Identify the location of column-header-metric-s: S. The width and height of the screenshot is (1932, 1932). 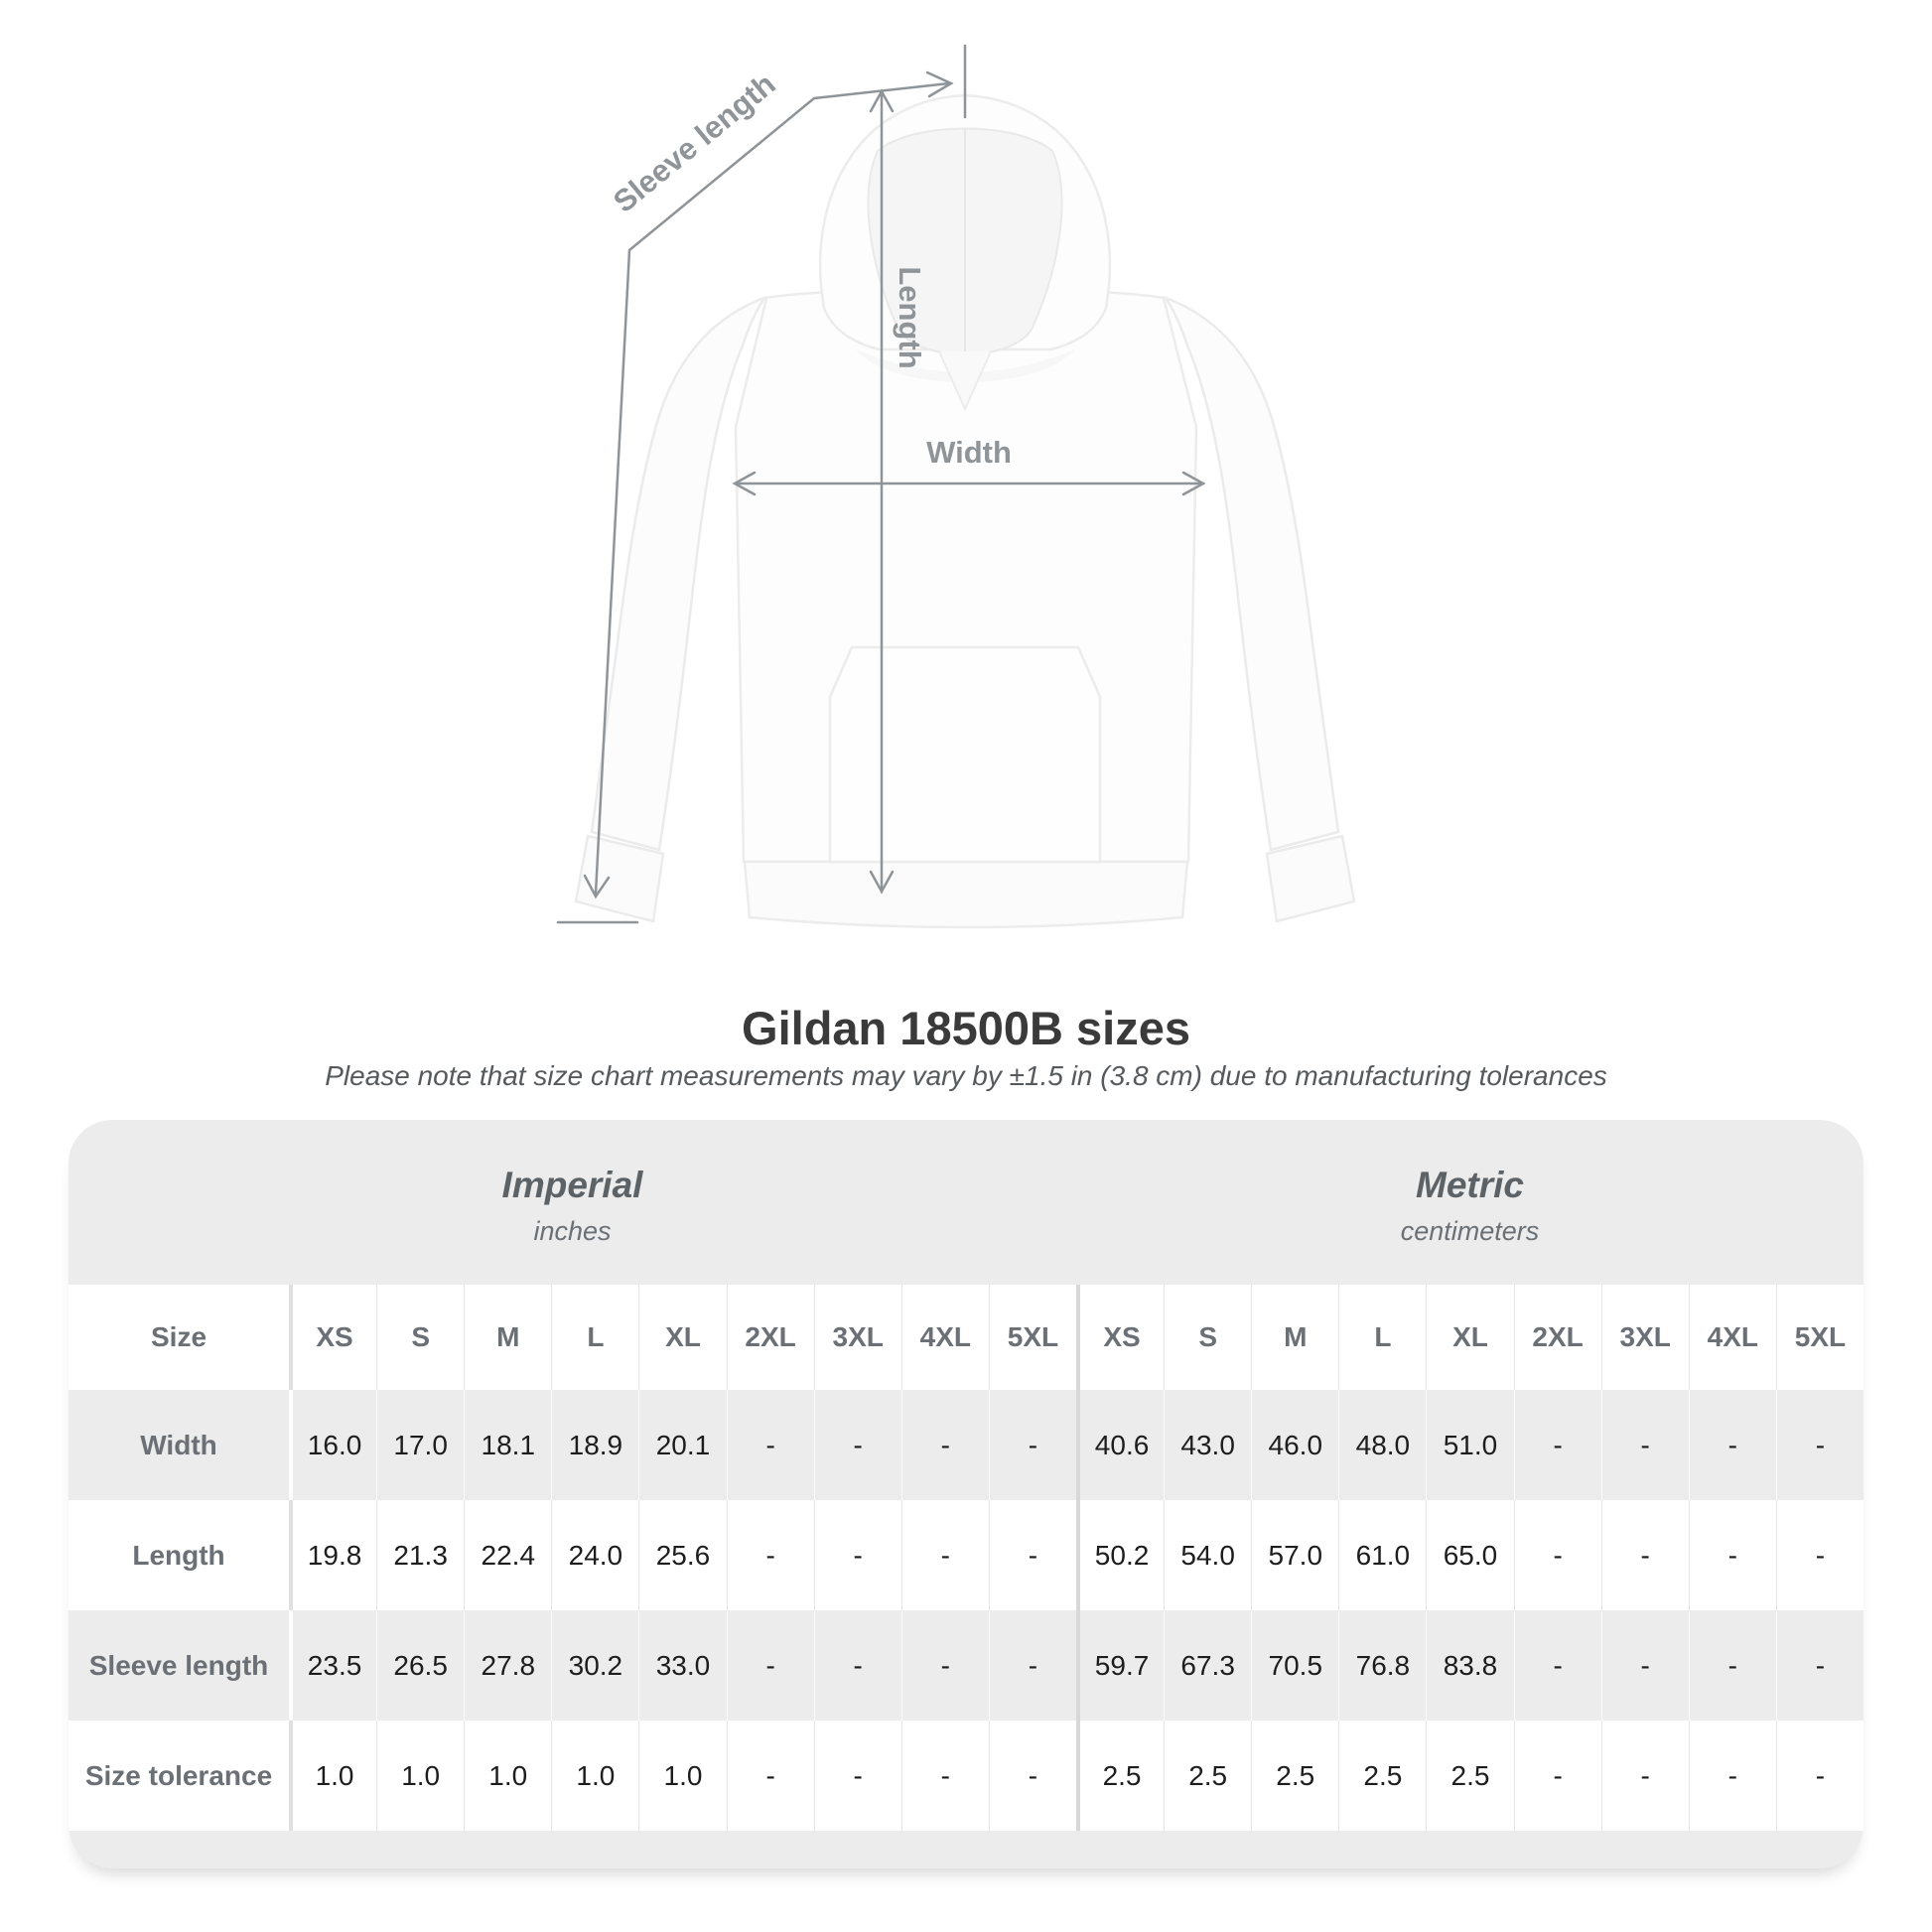
(1207, 1337).